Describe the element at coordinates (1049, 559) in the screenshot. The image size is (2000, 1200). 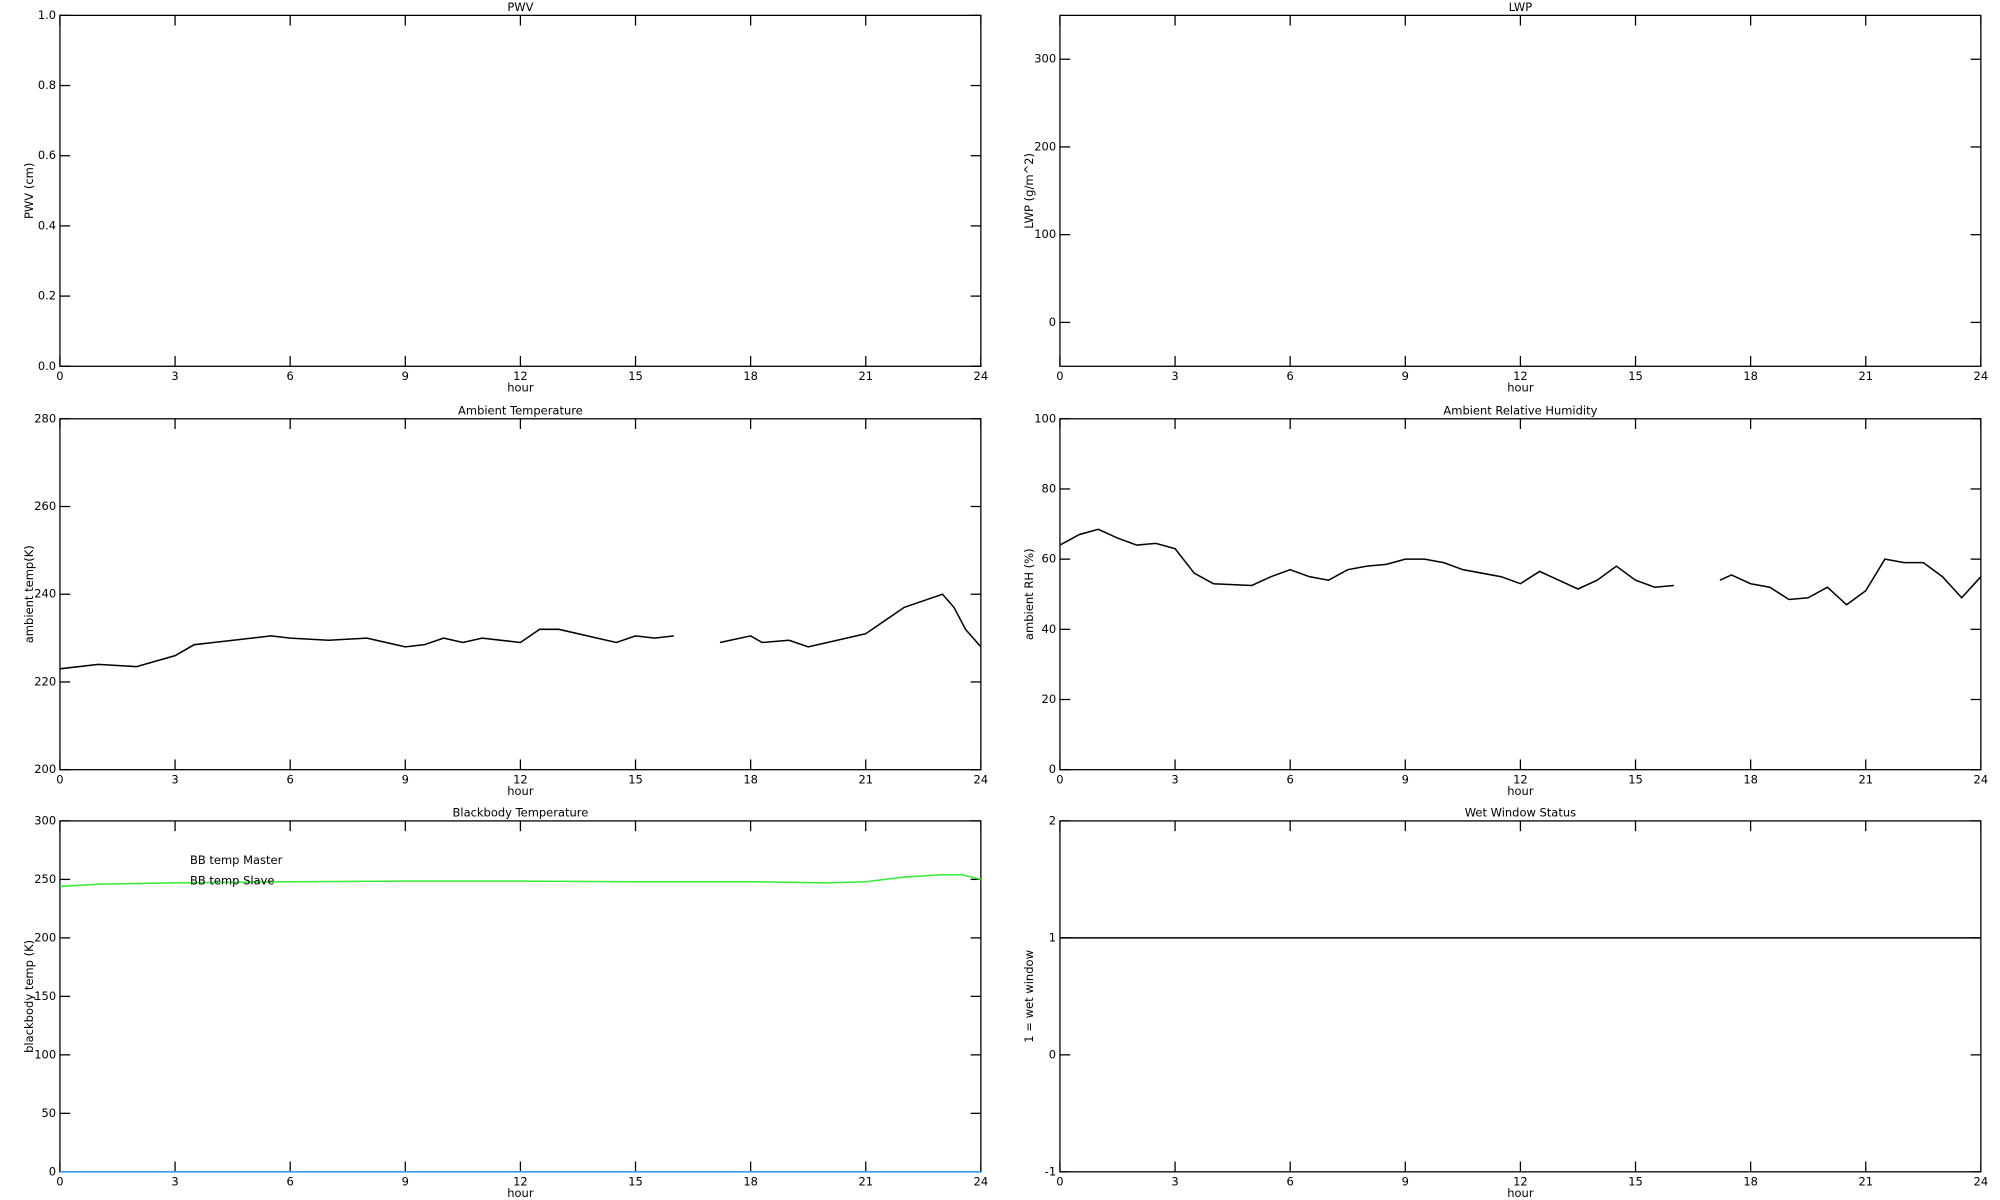
I see `y-tick-label: 60` at that location.